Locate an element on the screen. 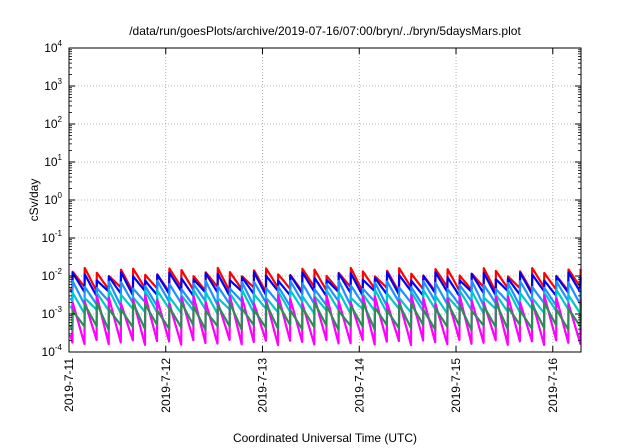 This screenshot has height=448, width=640. y-tick-label: 10⁻⁴ is located at coordinates (52, 351).